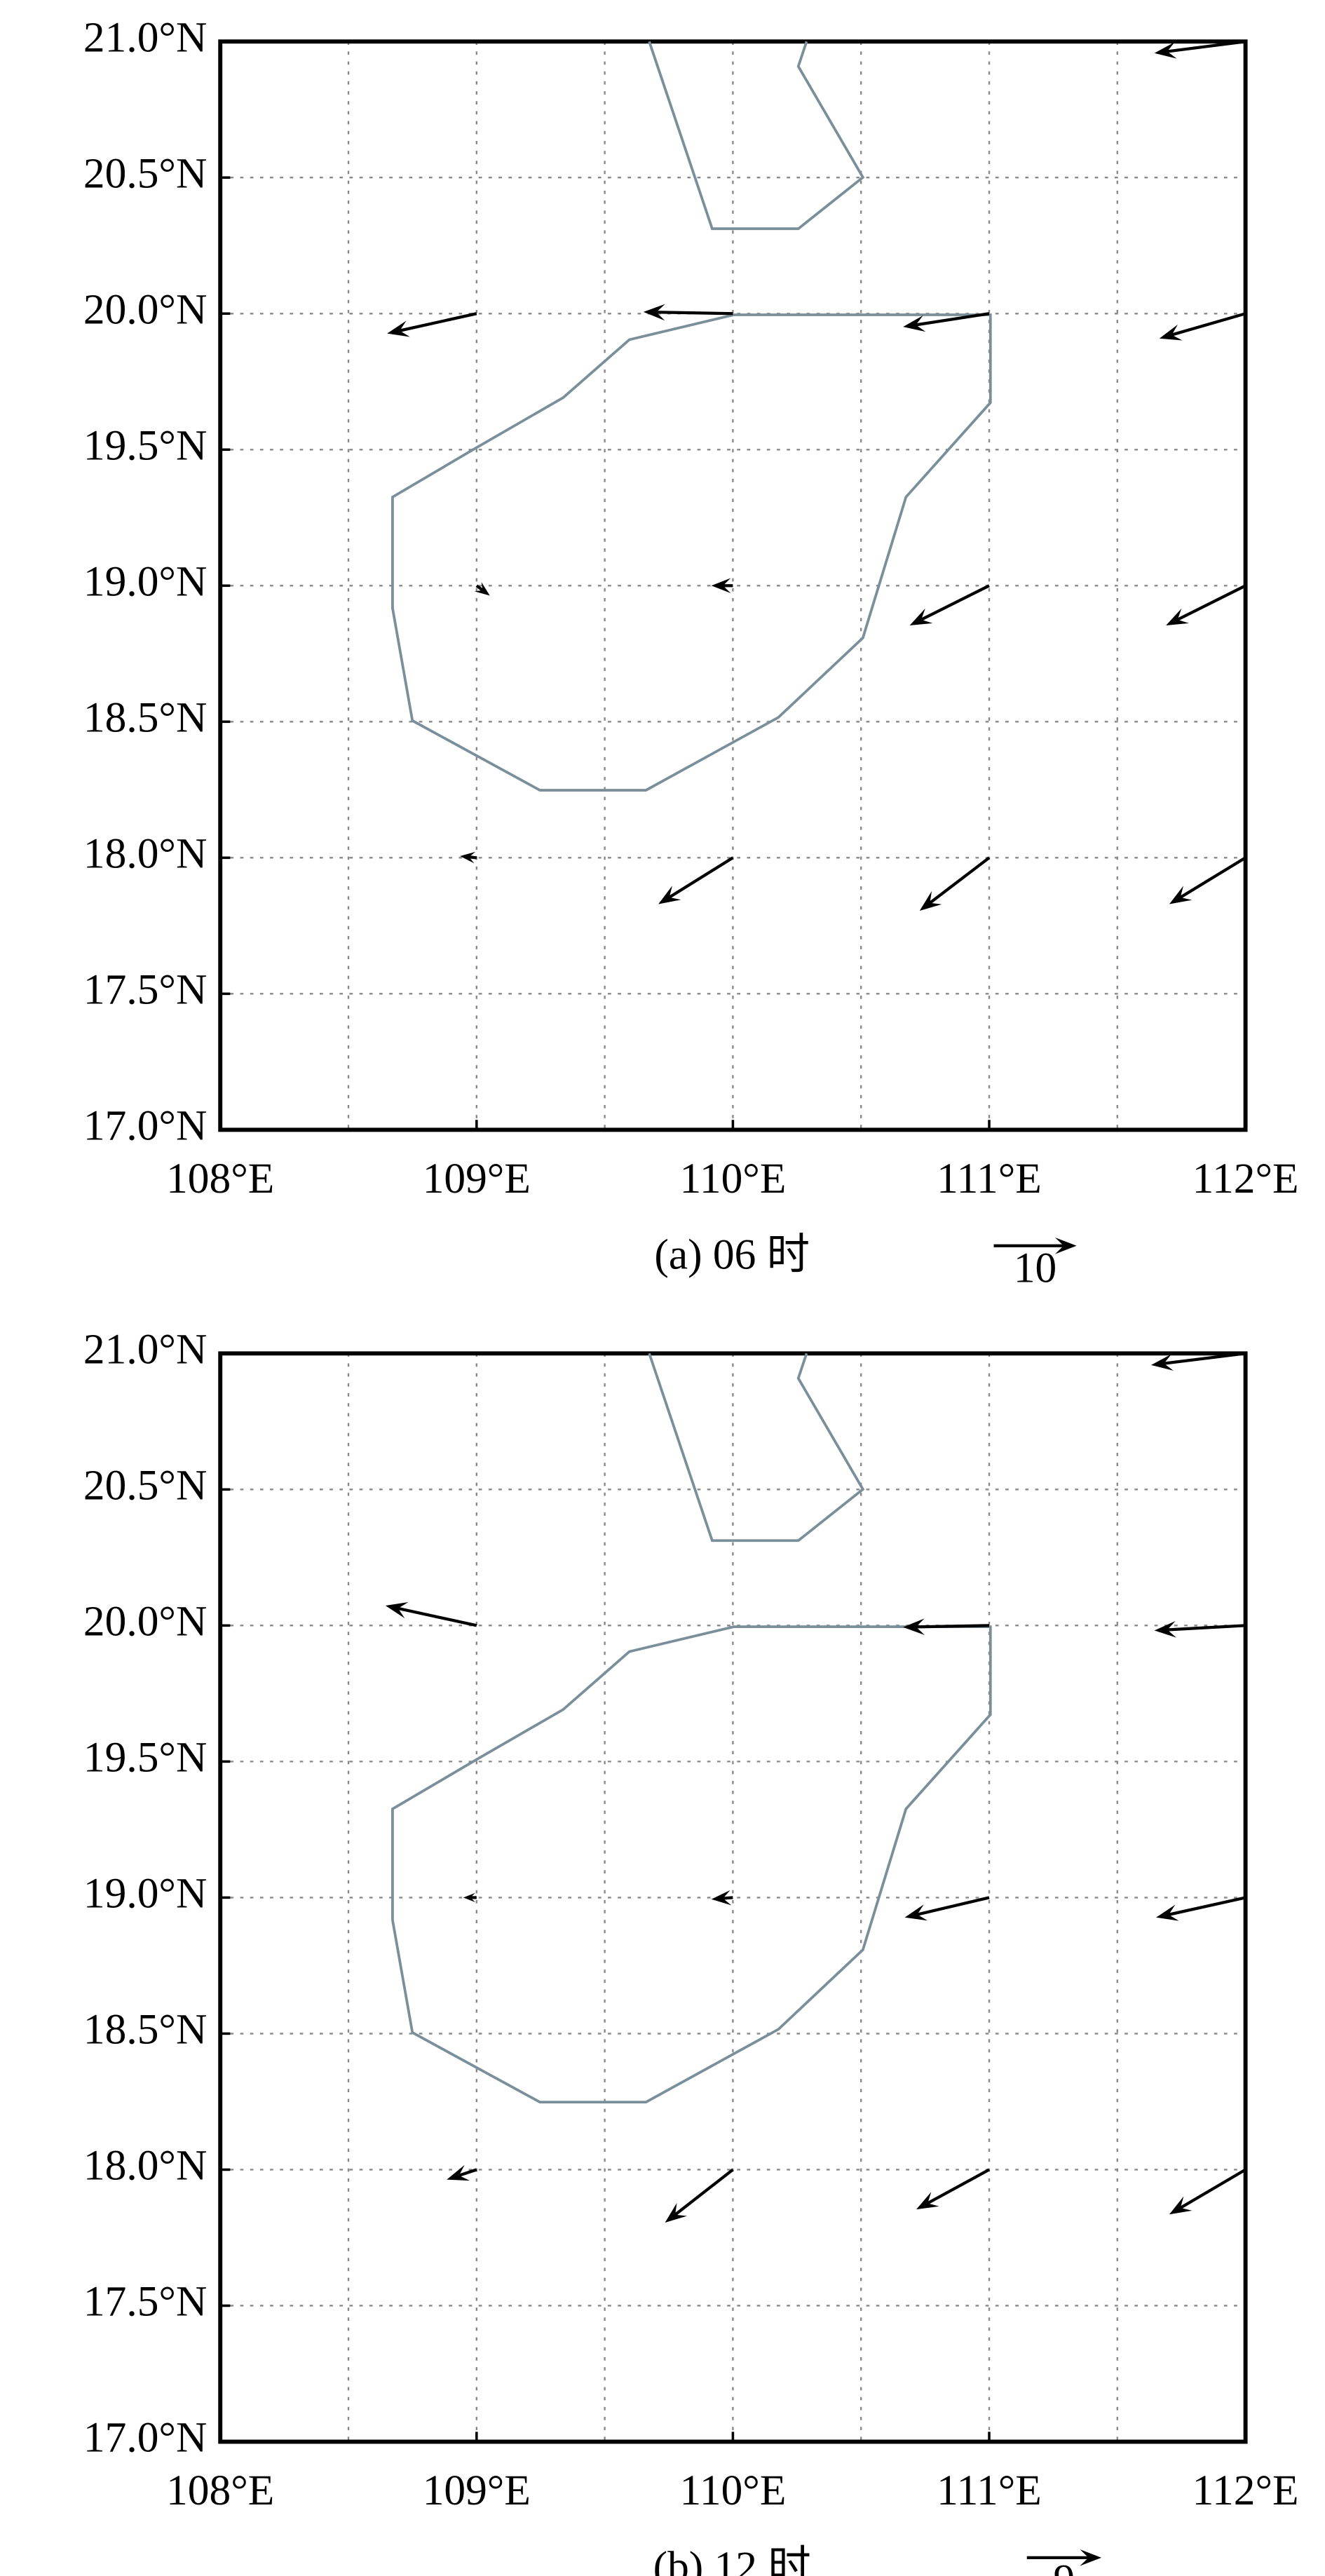 The height and width of the screenshot is (2576, 1325). I want to click on caption: (b) 12 时, so click(732, 2559).